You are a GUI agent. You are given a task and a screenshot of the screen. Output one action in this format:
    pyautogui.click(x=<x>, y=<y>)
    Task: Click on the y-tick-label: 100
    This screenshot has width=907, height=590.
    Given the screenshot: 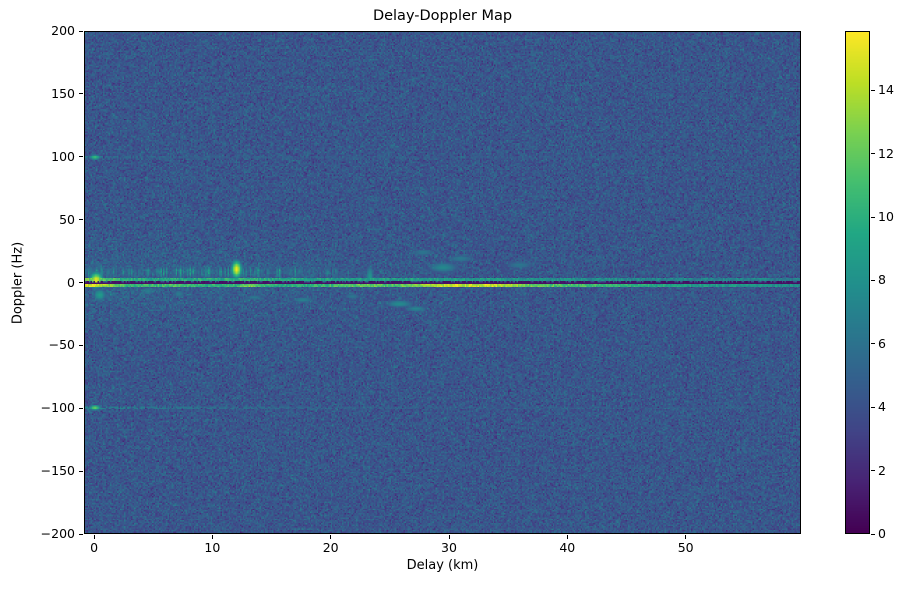 What is the action you would take?
    pyautogui.click(x=63, y=156)
    